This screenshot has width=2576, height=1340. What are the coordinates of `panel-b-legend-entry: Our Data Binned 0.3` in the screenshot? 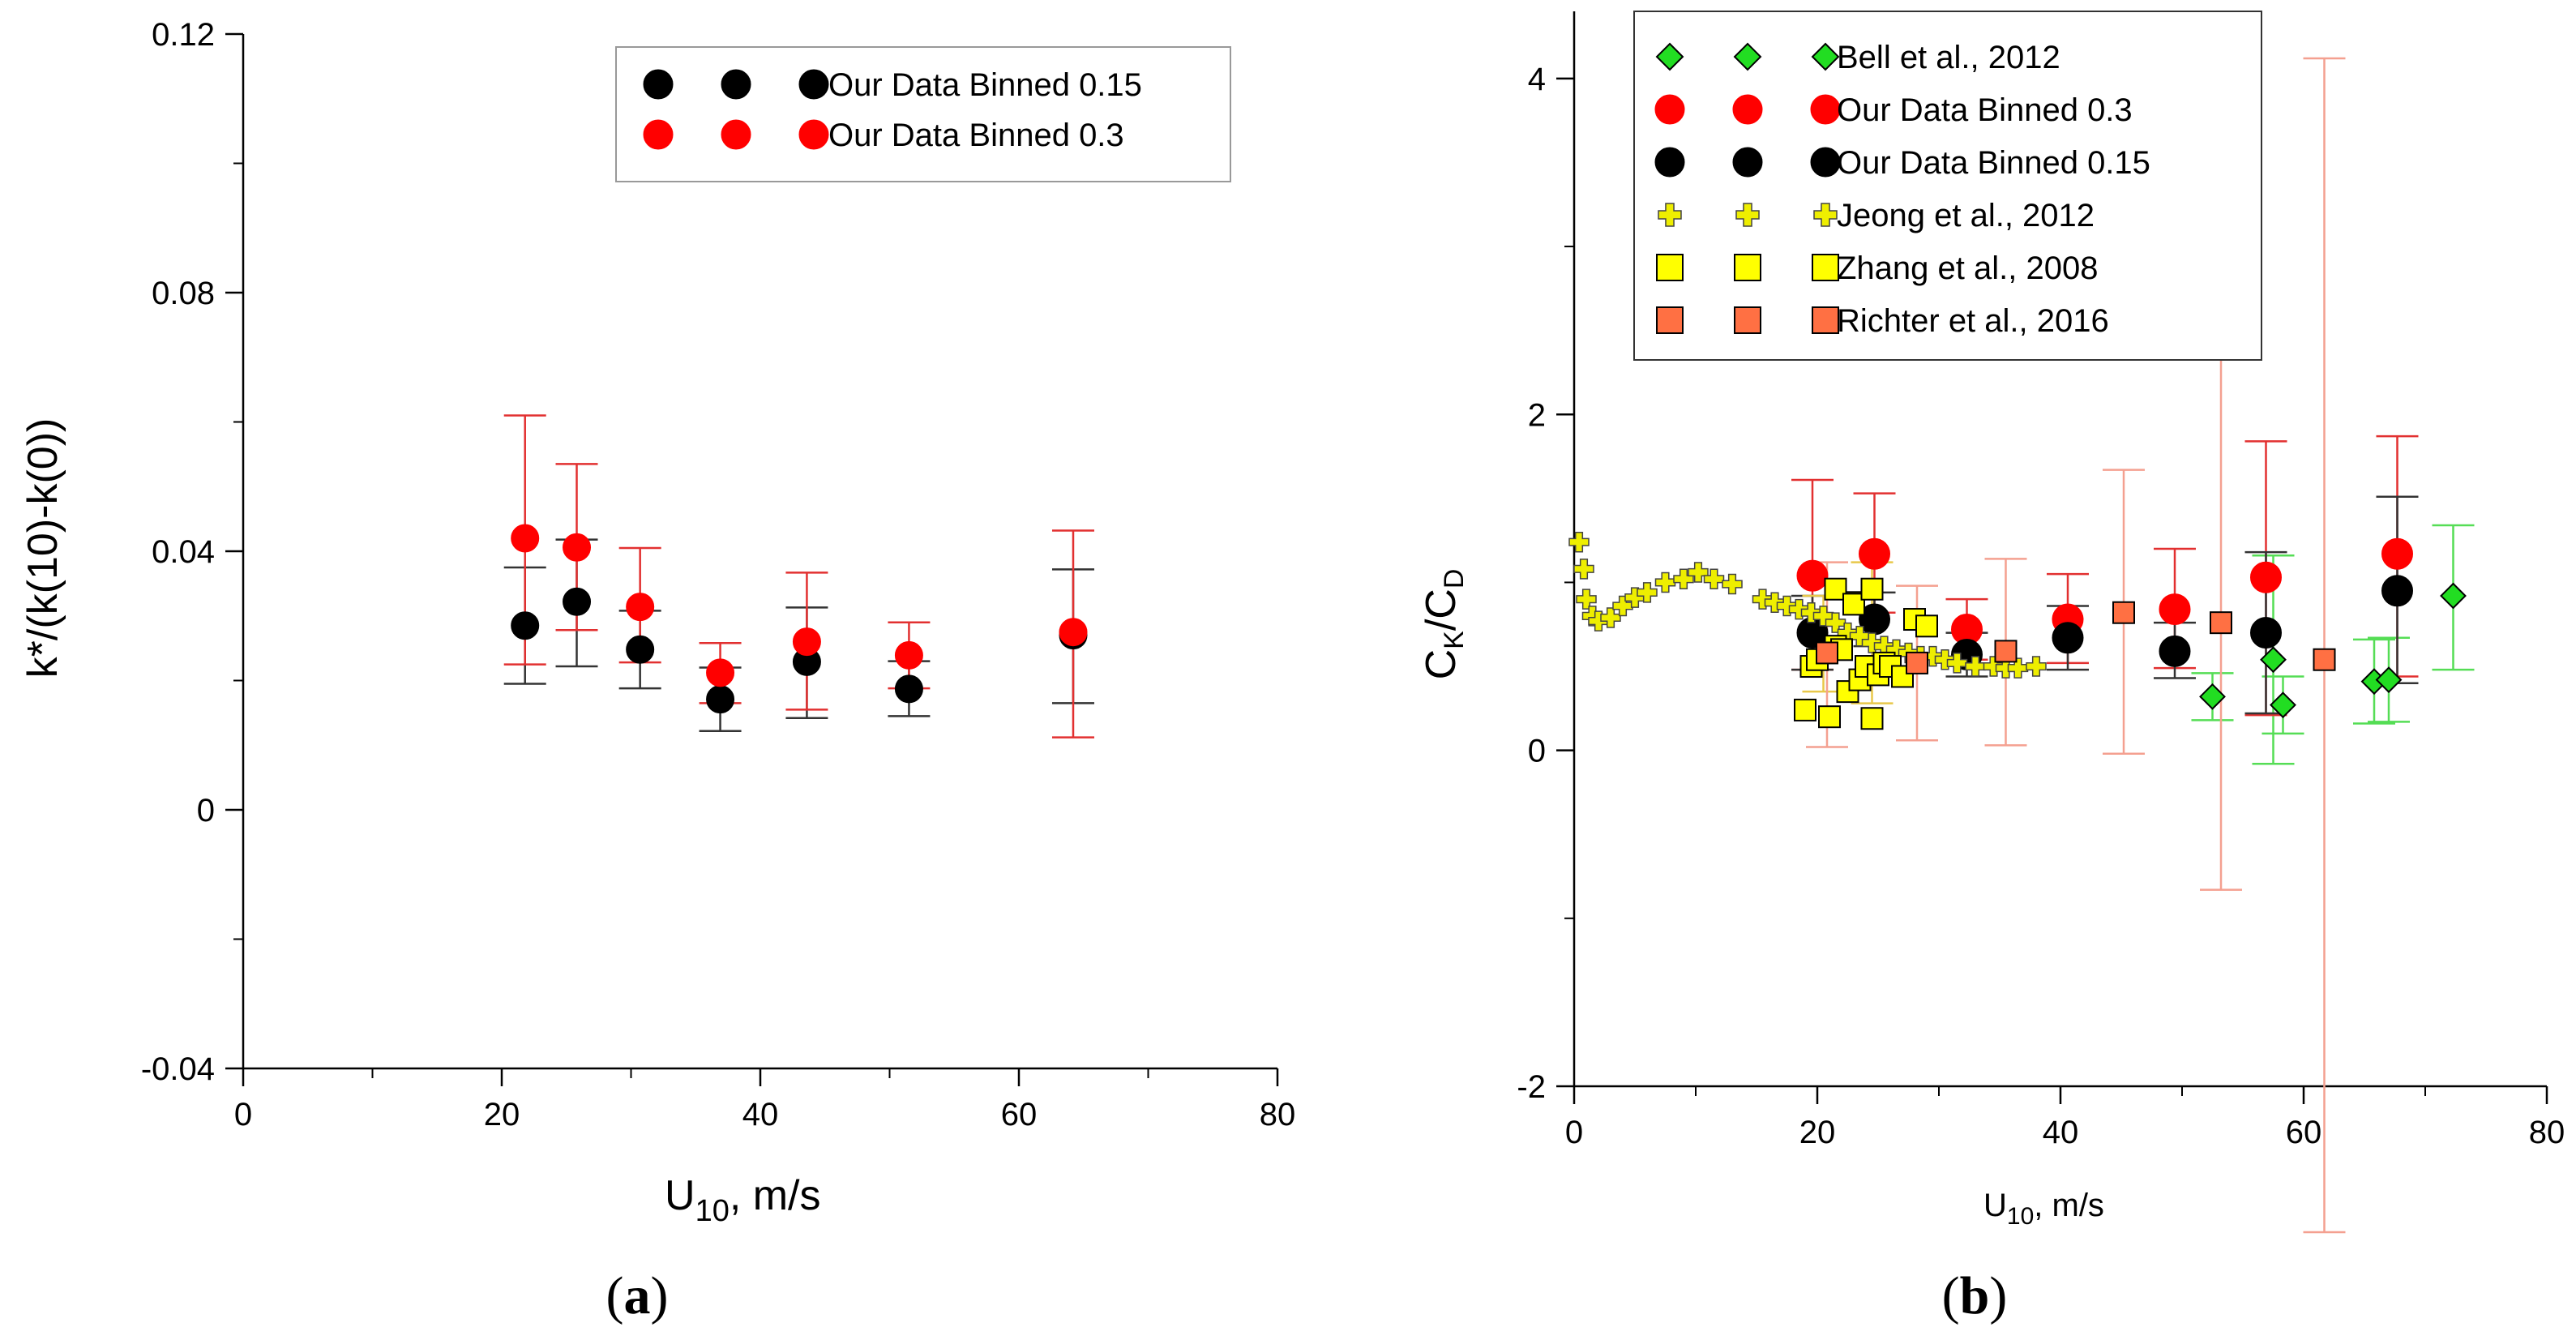 It's located at (1893, 110).